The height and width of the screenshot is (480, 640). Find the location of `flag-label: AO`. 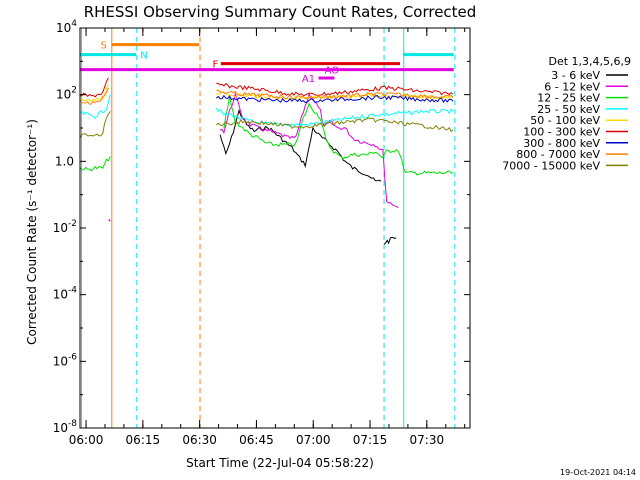

flag-label: AO is located at coordinates (332, 71).